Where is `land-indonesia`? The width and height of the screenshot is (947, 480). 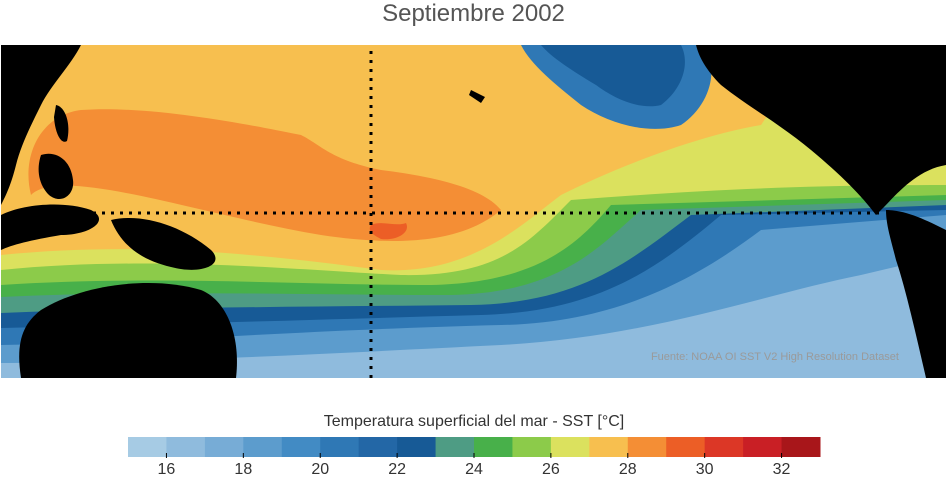 land-indonesia is located at coordinates (50, 227).